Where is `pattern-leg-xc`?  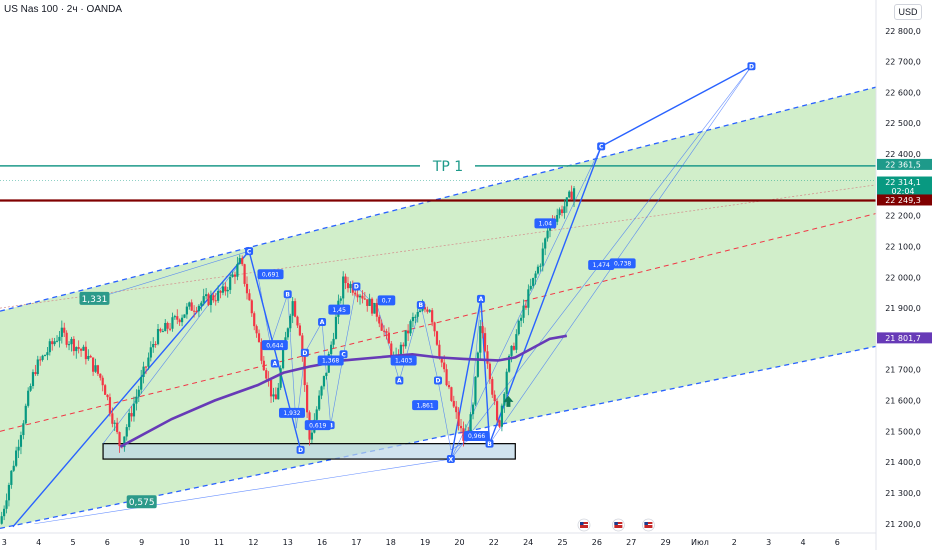 pattern-leg-xc is located at coordinates (131, 389).